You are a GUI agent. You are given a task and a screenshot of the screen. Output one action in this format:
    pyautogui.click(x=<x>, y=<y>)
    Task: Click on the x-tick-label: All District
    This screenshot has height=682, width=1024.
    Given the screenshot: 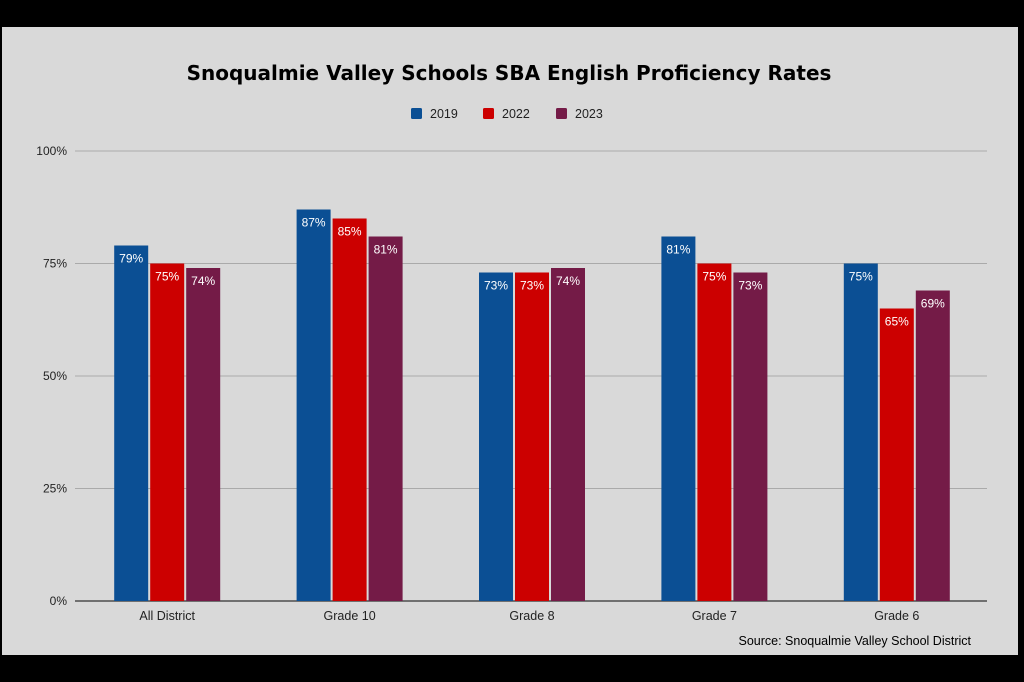 What is the action you would take?
    pyautogui.click(x=167, y=616)
    